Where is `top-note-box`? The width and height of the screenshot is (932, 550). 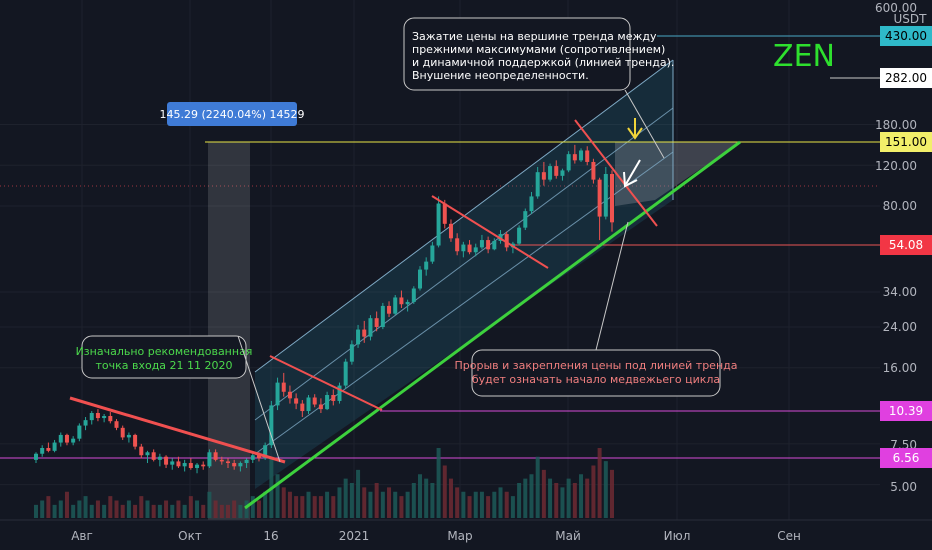 top-note-box is located at coordinates (517, 54).